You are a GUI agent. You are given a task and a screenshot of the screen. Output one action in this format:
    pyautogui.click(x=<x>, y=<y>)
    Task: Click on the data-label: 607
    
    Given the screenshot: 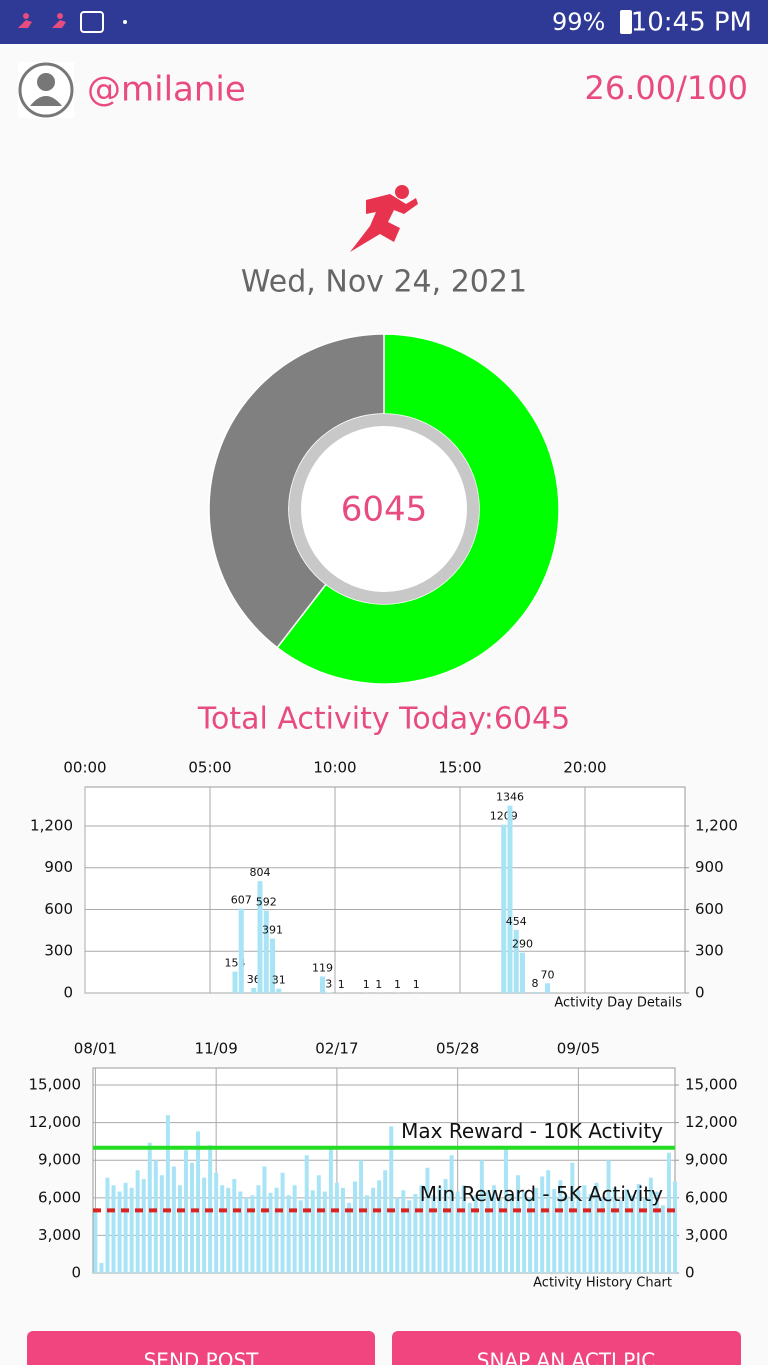 What is the action you would take?
    pyautogui.click(x=241, y=900)
    